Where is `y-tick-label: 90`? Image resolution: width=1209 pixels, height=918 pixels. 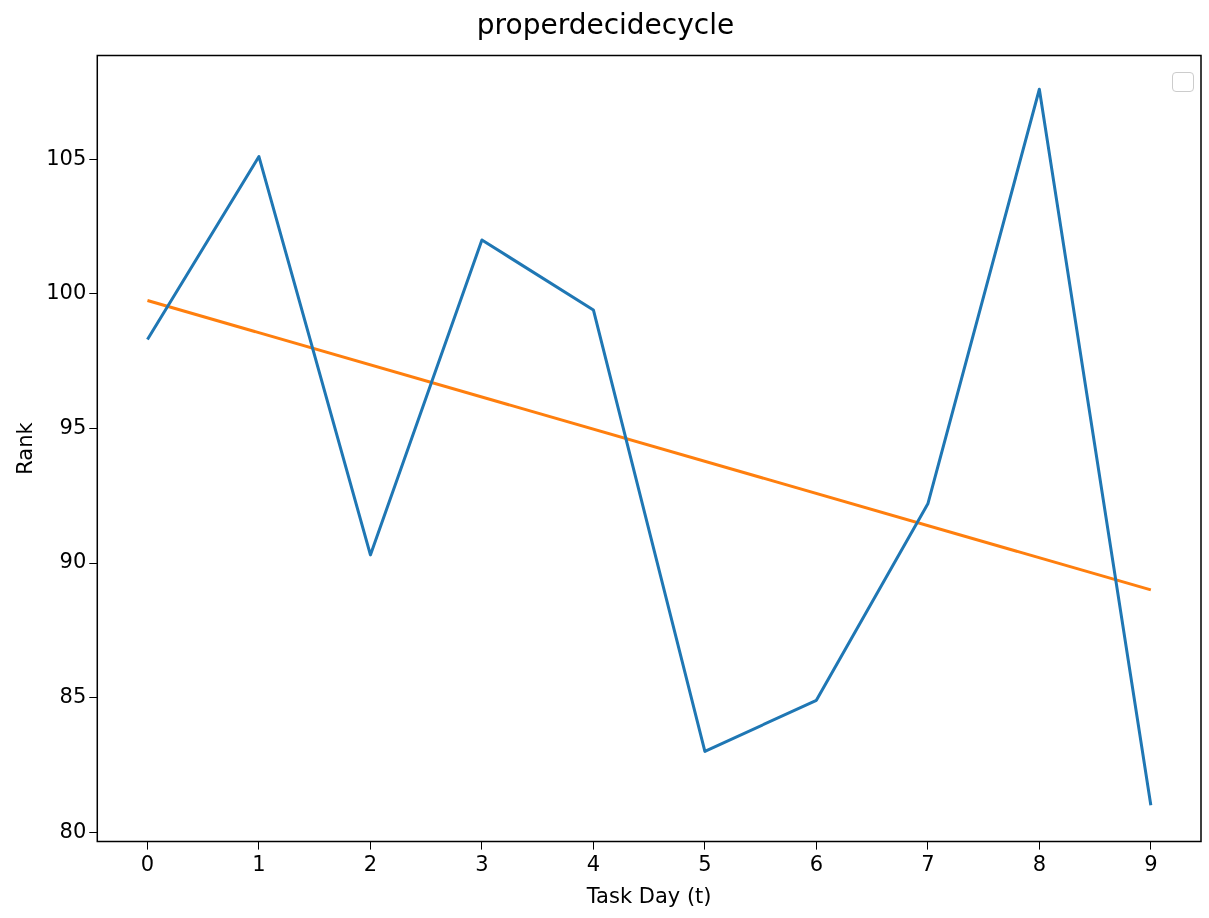 y-tick-label: 90 is located at coordinates (73, 561).